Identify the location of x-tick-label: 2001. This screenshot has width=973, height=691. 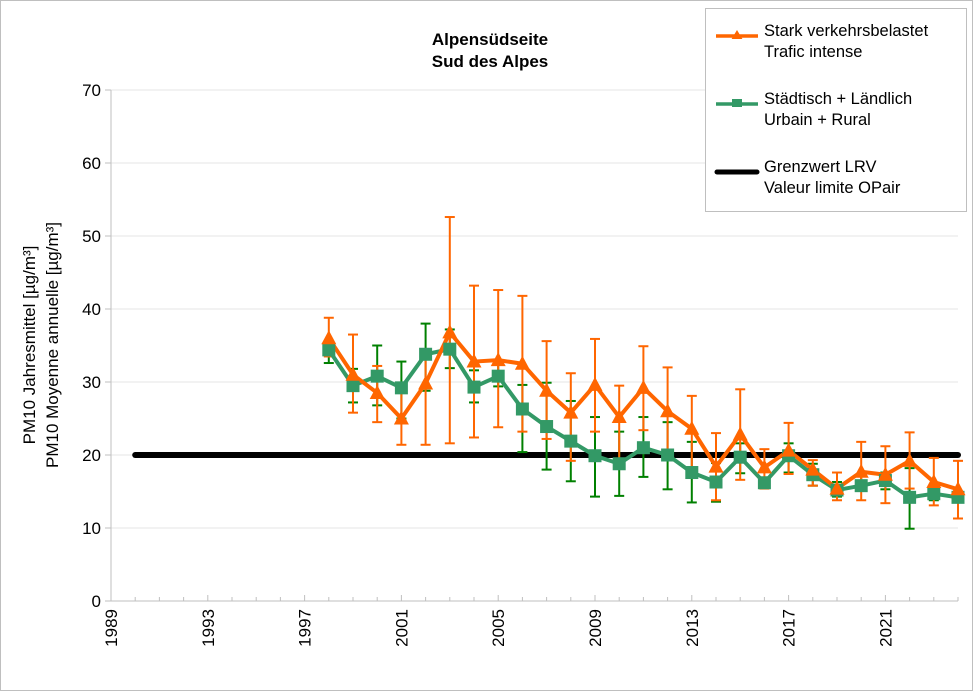
(401, 628).